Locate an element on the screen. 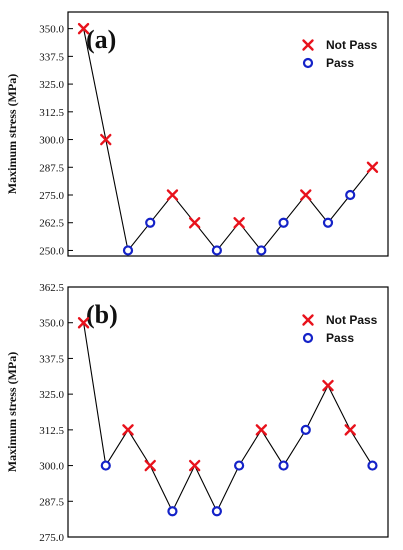  y-tick-label: 362.5 is located at coordinates (51, 288).